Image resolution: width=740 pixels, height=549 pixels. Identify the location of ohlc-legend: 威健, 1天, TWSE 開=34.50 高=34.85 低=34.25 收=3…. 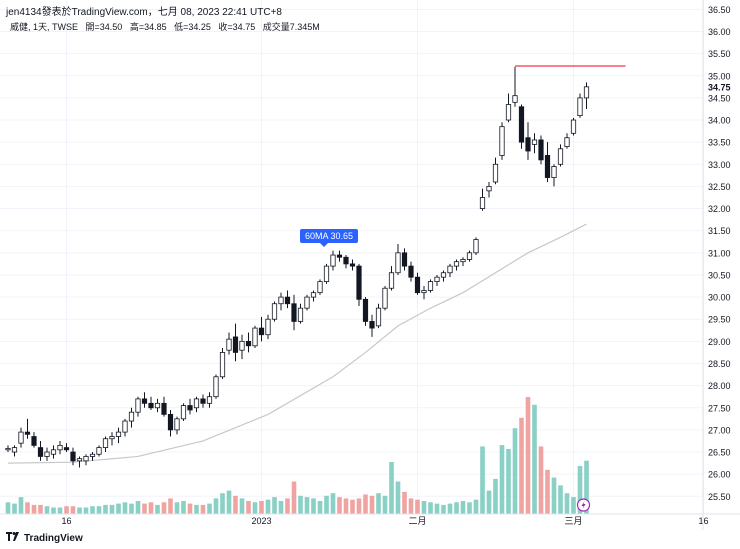
(167, 26).